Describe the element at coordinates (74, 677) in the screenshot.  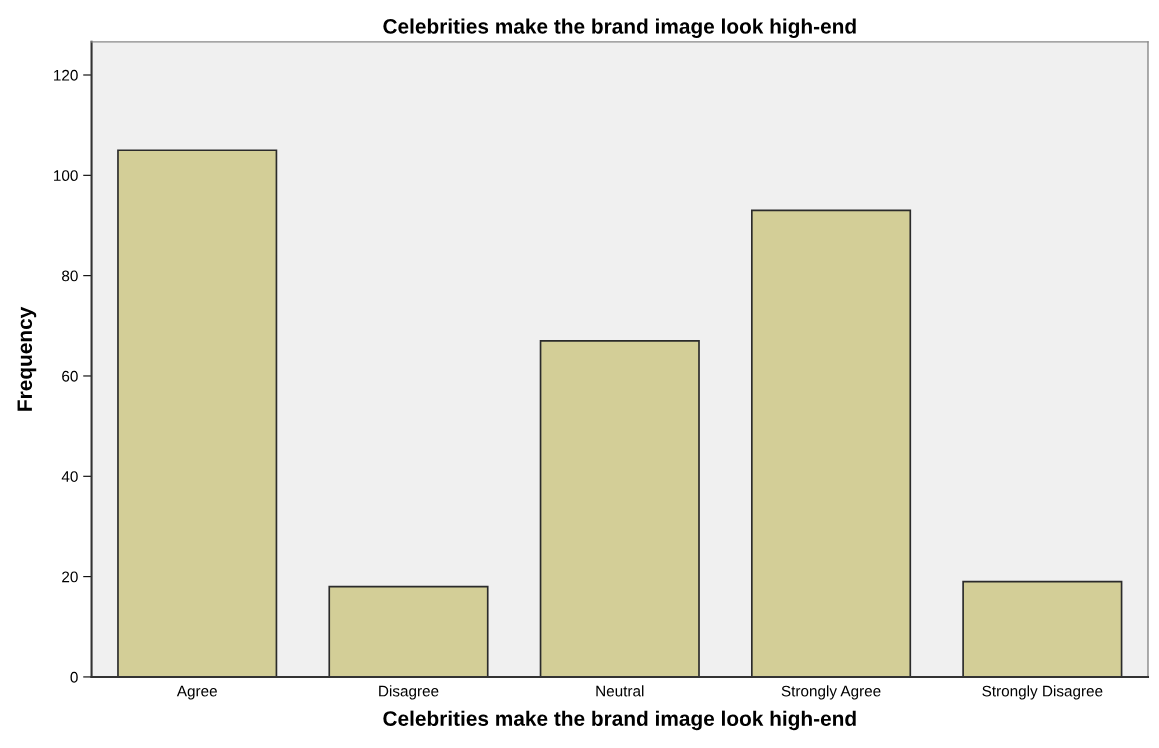
I see `y-tick-label: 0` at that location.